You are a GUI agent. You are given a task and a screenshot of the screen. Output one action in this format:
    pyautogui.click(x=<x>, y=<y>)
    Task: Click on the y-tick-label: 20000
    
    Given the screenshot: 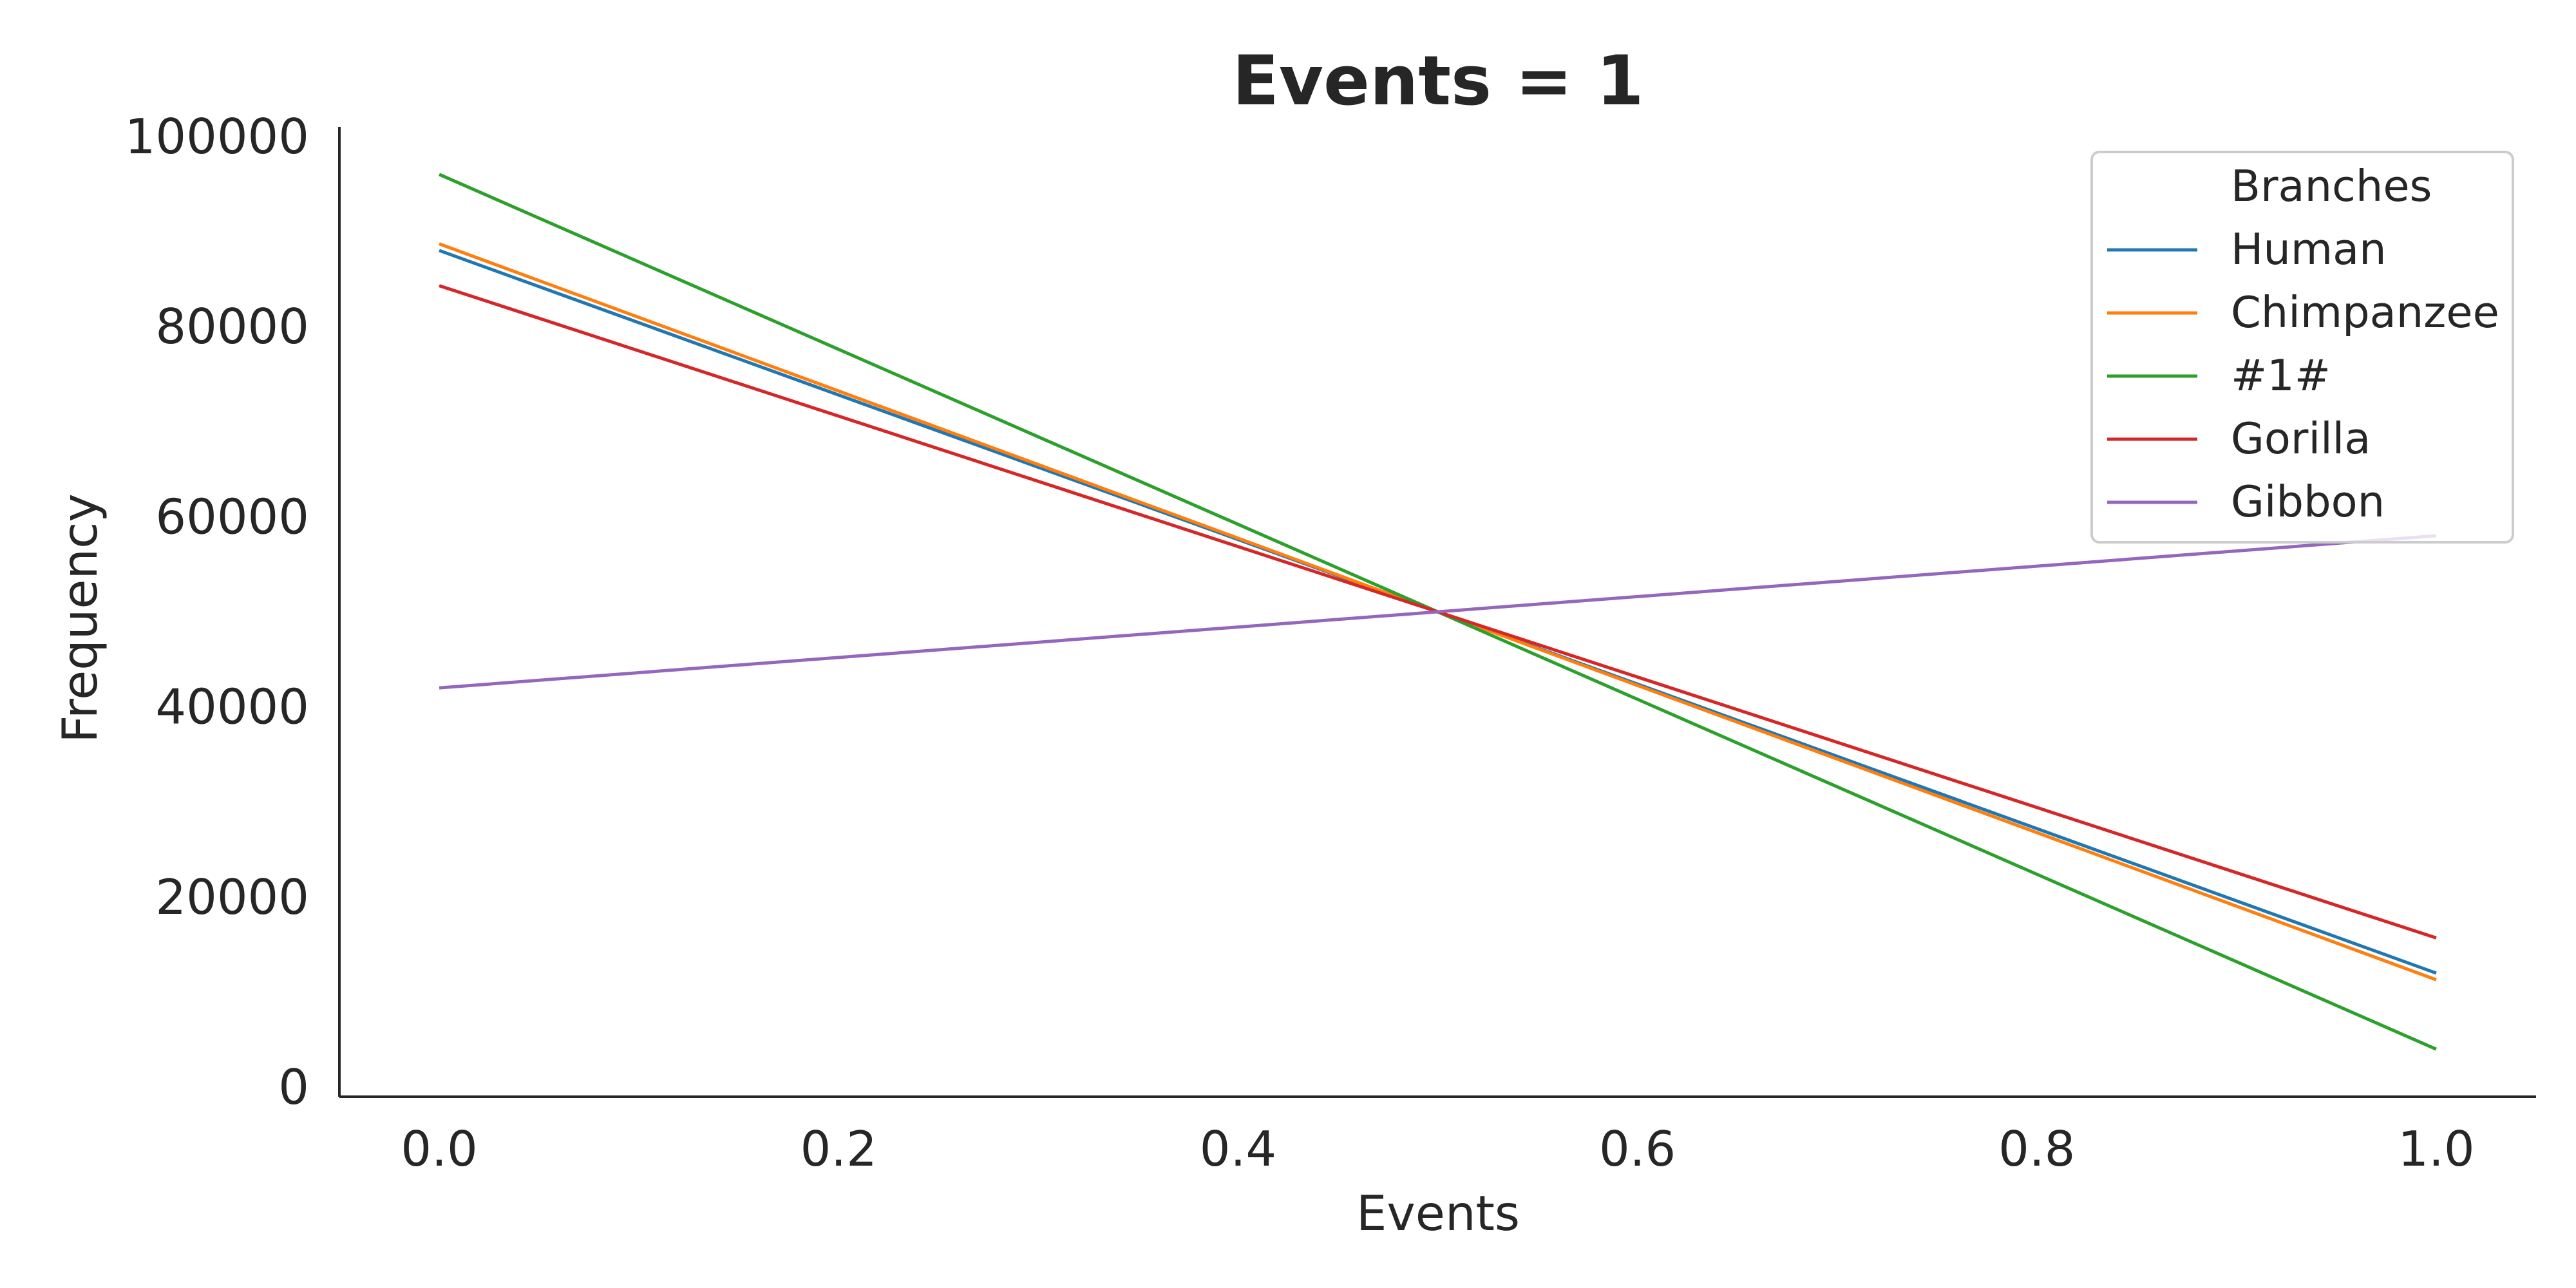 What is the action you would take?
    pyautogui.click(x=232, y=897)
    